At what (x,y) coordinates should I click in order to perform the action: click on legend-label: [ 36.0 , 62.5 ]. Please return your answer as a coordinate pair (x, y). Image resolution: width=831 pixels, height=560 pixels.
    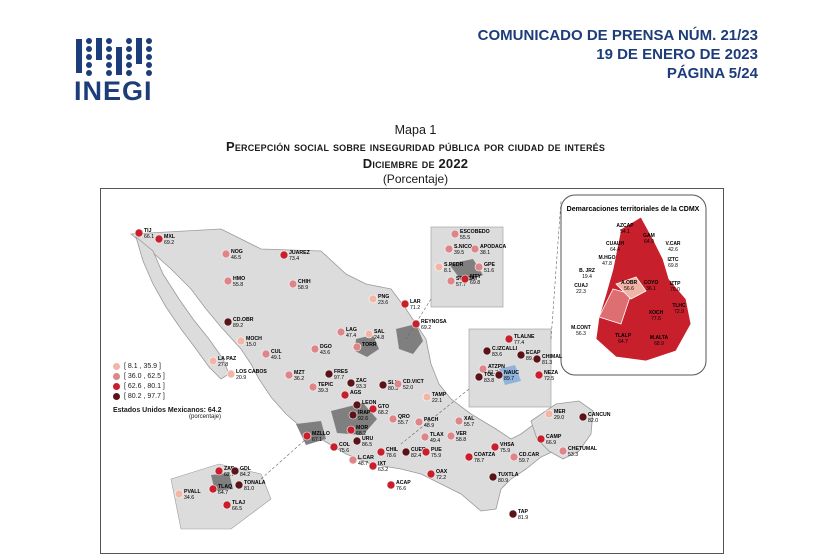
    Looking at the image, I should click on (144, 376).